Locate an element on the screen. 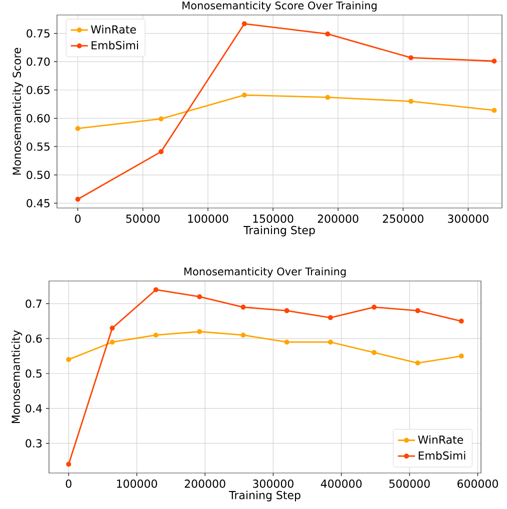 This screenshot has width=507, height=509. y-tick-label: 0.45 is located at coordinates (38, 203).